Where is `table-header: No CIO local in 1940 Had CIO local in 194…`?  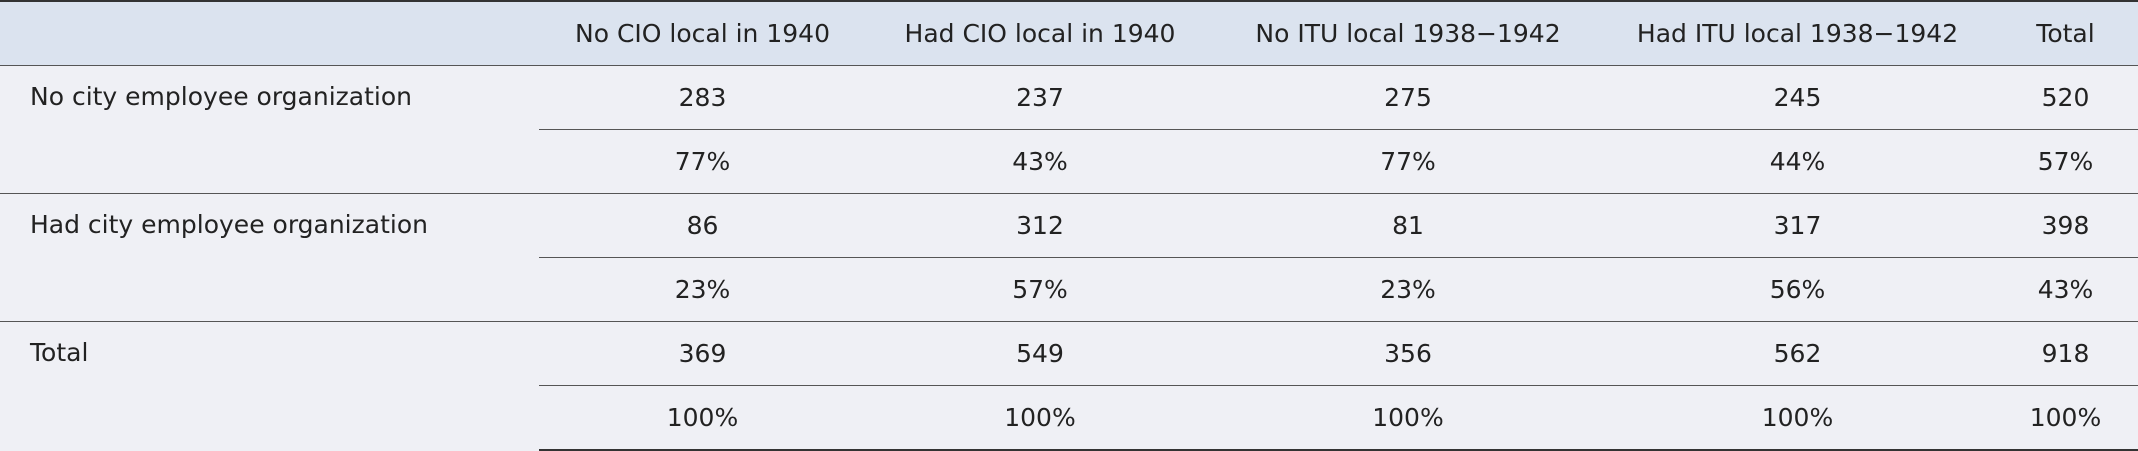
table-header: No CIO local in 1940 Had CIO local in 194… is located at coordinates (1069, 33).